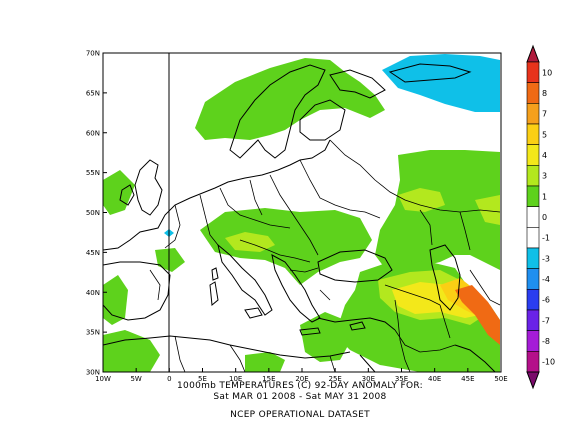 This screenshot has height=437, width=565. Describe the element at coordinates (300, 415) in the screenshot. I see `caption-dataset: NCEP OPERATIONAL DATASET` at that location.